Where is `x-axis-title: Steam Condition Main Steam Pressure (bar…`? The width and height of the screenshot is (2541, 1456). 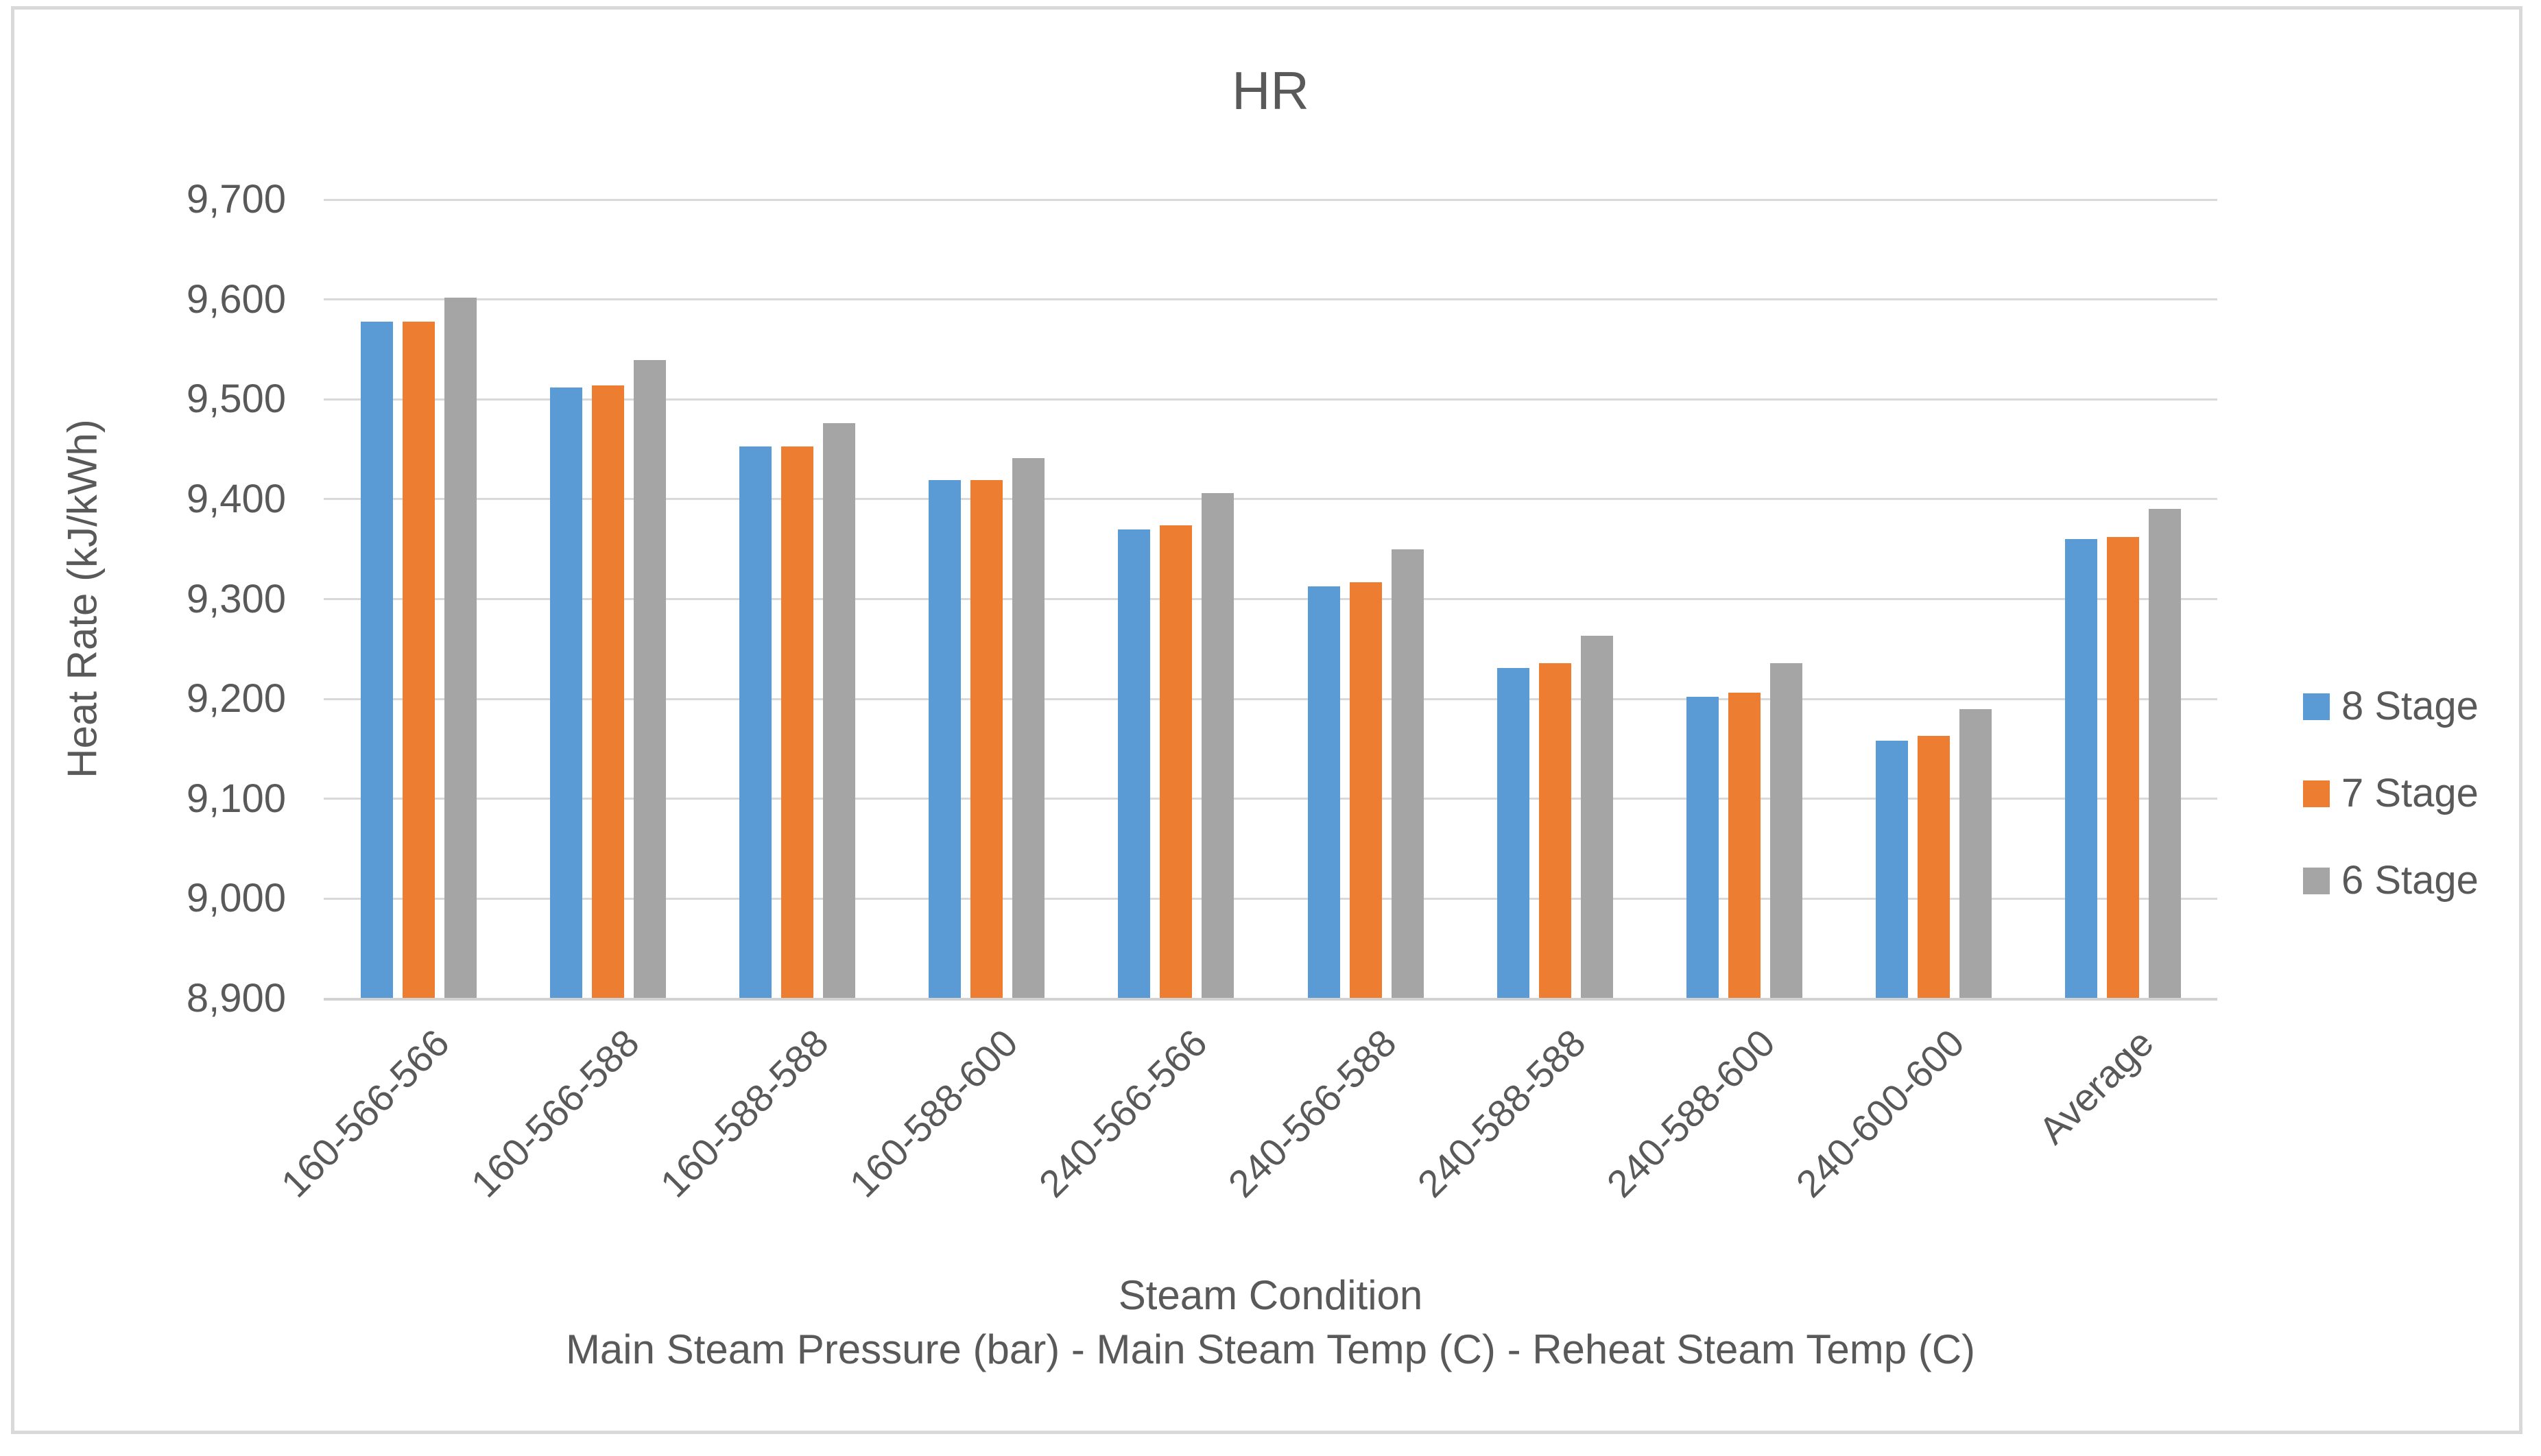 x-axis-title: Steam Condition Main Steam Pressure (bar… is located at coordinates (1271, 1324).